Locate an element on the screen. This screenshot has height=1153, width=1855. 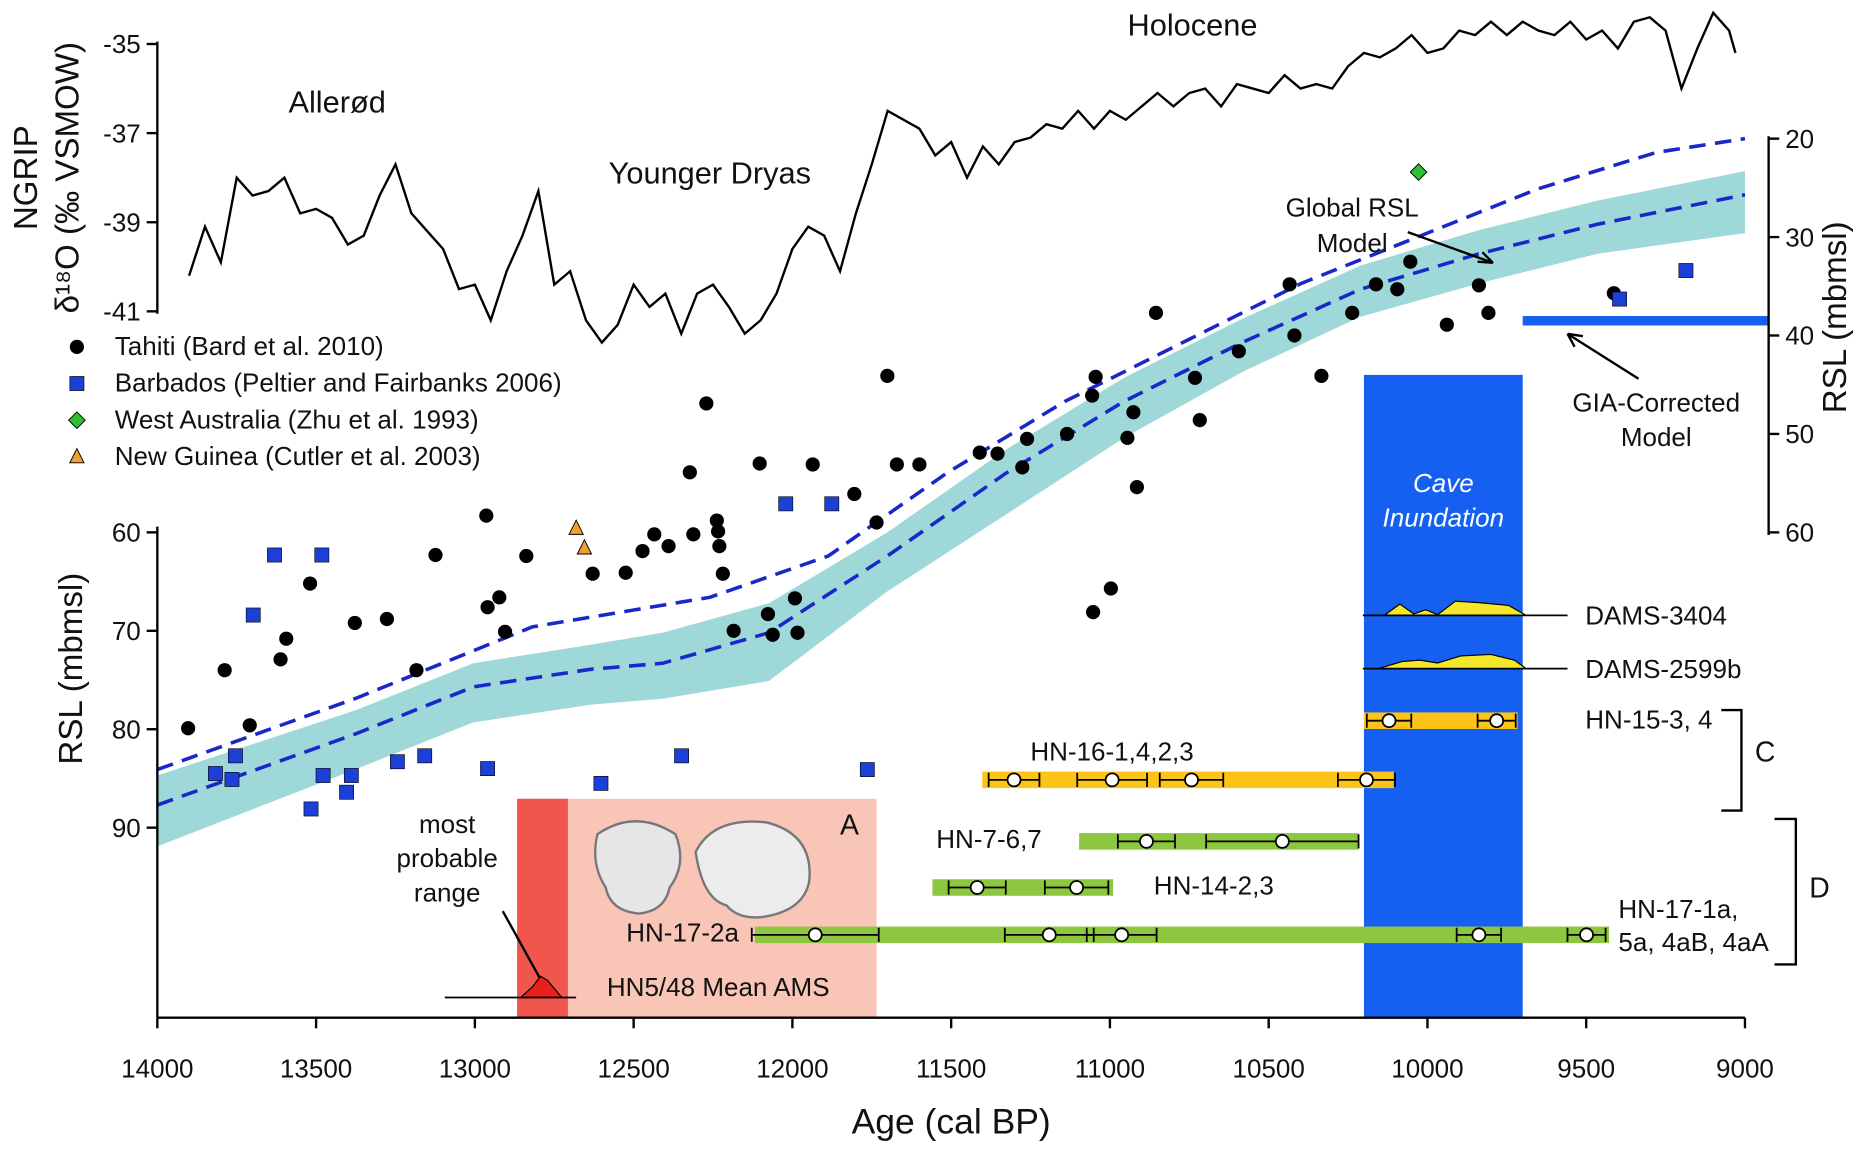
legend-label: Barbados (Peltier and Fairbanks 2006) is located at coordinates (338, 383).